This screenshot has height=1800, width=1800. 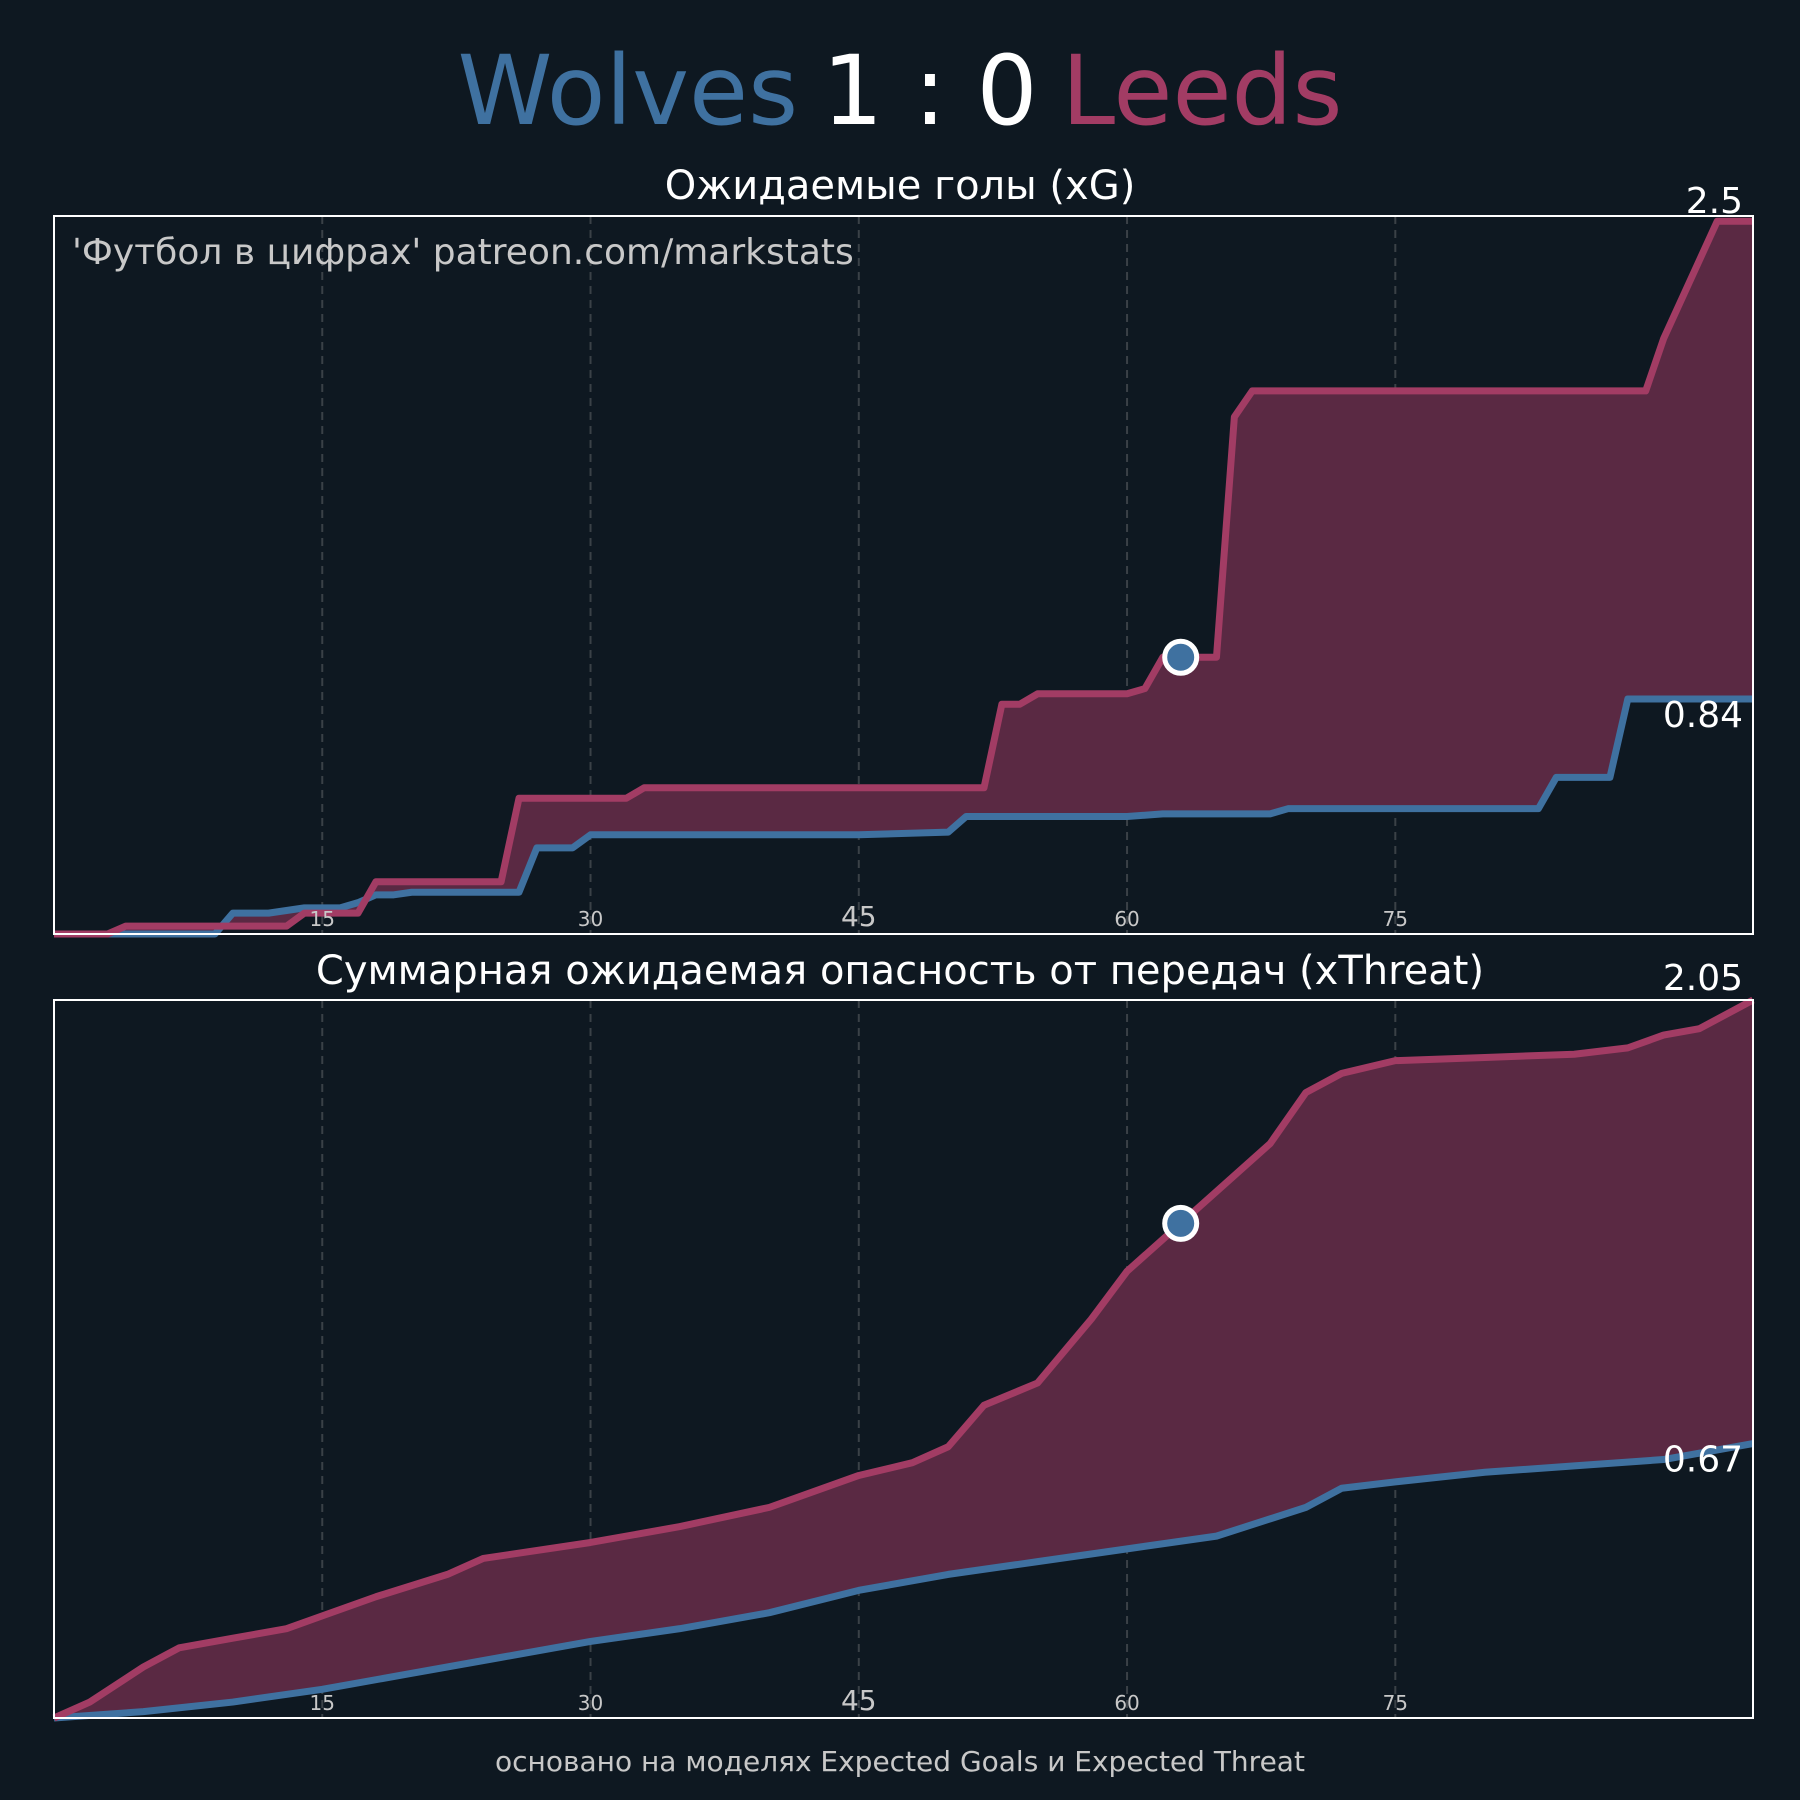 I want to click on xg-chart-title: Ожидаемые голы (xG), so click(x=900, y=186).